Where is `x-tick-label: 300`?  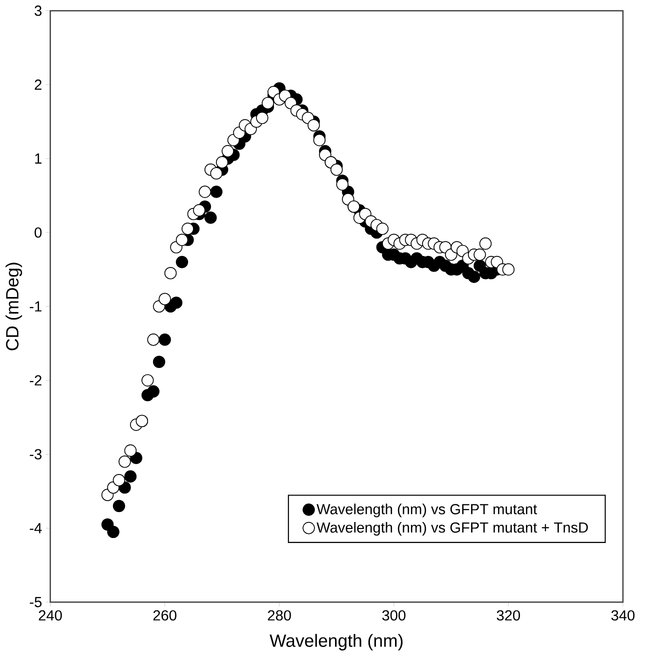 x-tick-label: 300 is located at coordinates (394, 615).